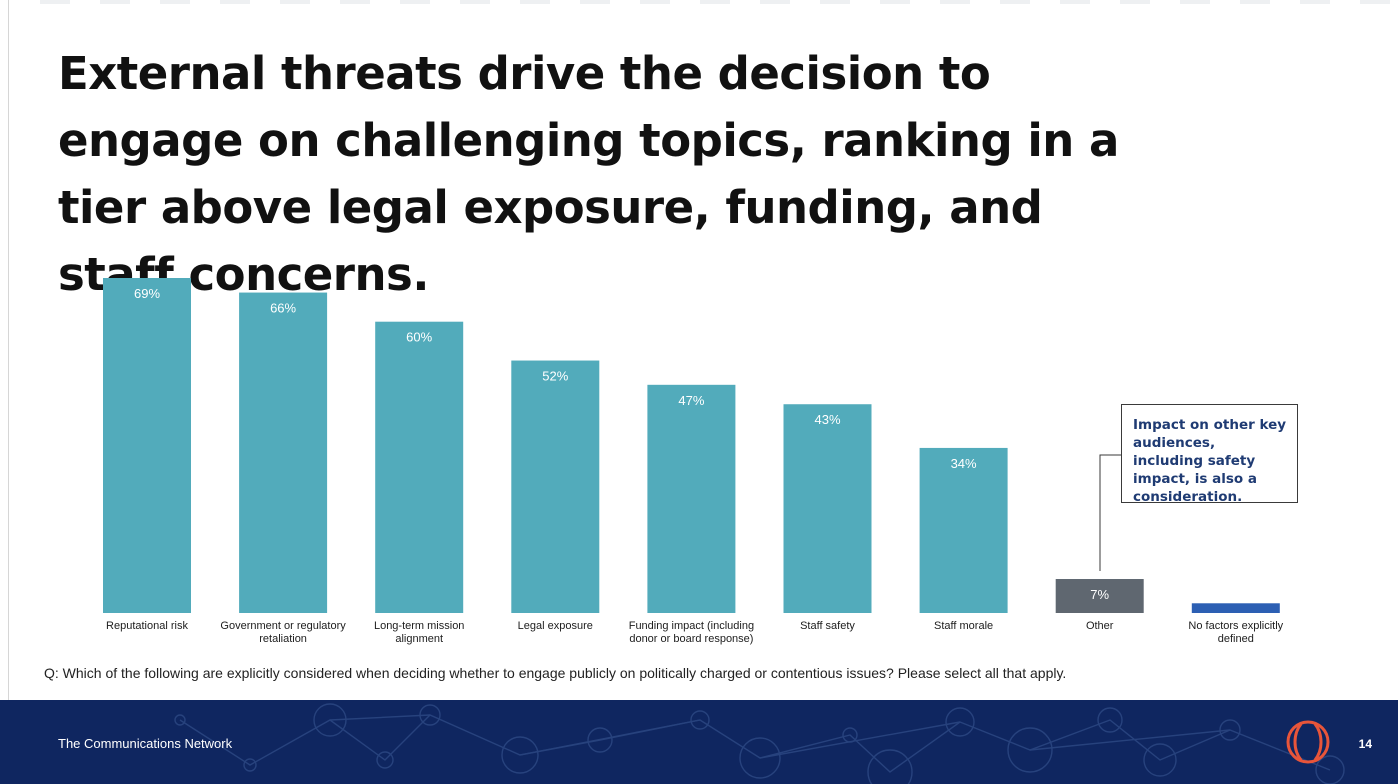 The height and width of the screenshot is (784, 1398). I want to click on category-label: Long-term mission alignment, so click(419, 632).